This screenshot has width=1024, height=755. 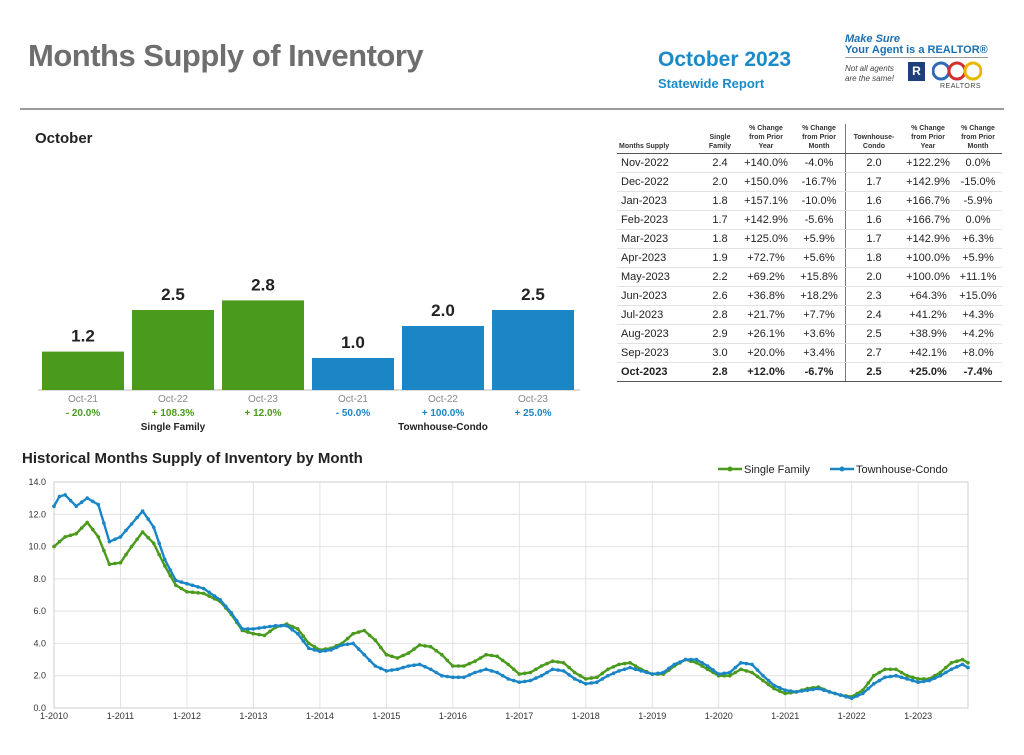 I want to click on legend-label: Single Family, so click(x=777, y=470).